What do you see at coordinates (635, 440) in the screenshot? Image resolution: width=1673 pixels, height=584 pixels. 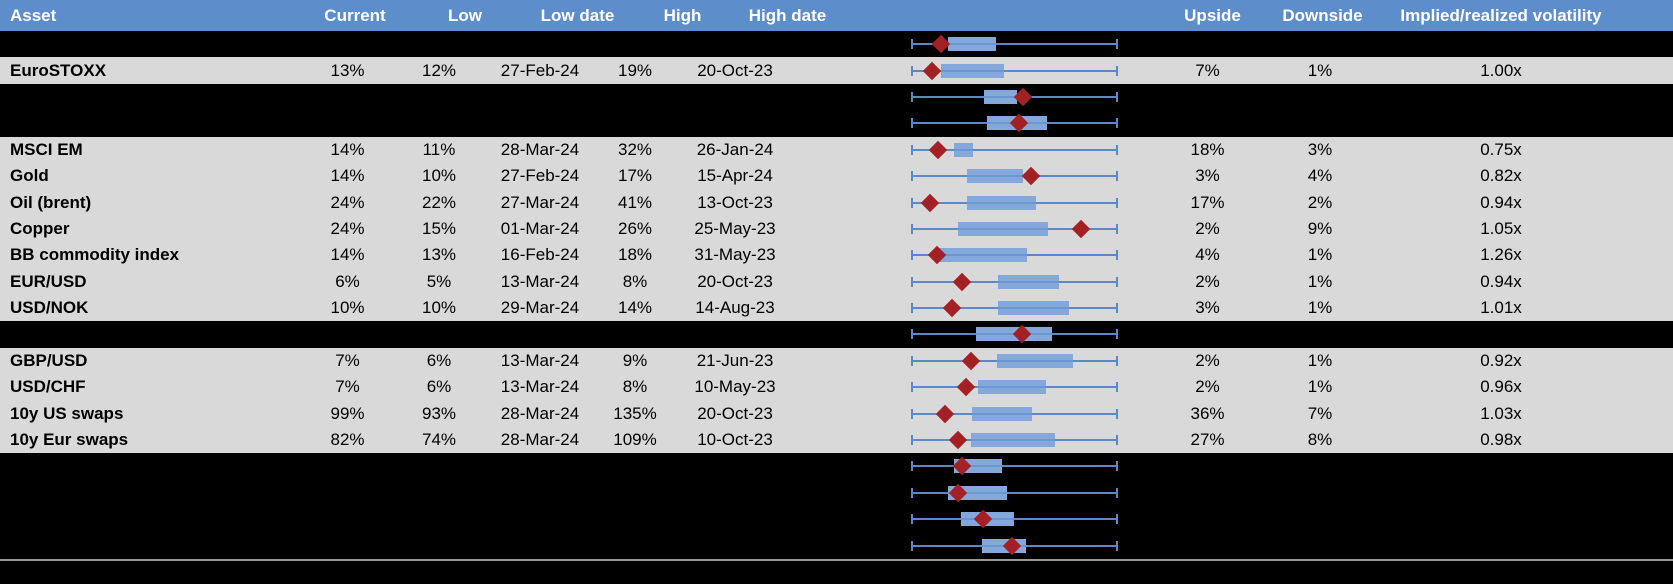 I see `cell-high: 109%` at bounding box center [635, 440].